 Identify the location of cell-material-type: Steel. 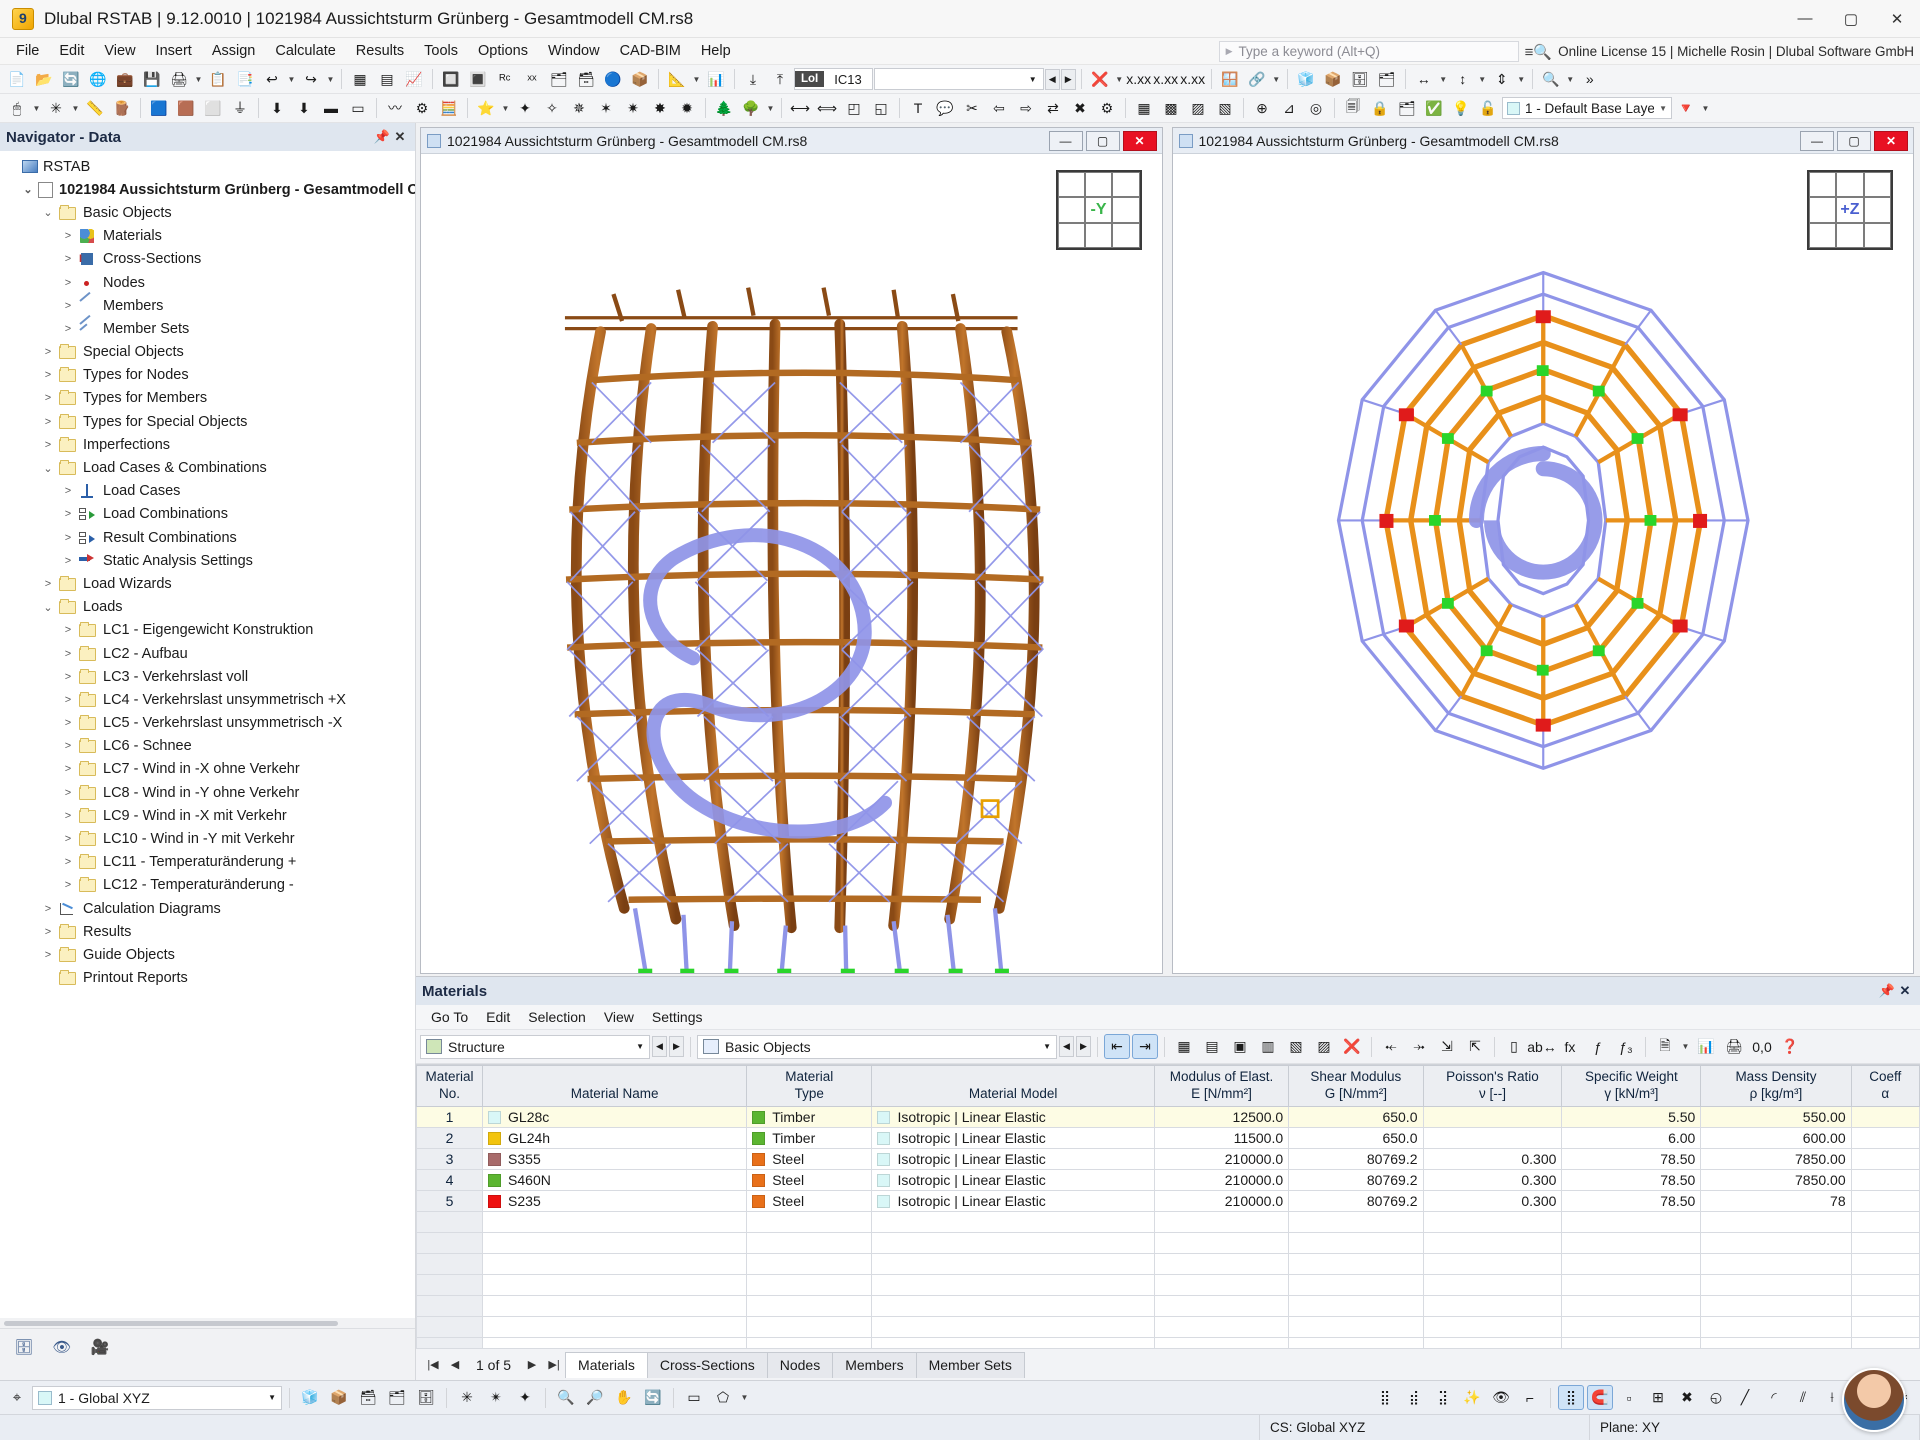
(809, 1158).